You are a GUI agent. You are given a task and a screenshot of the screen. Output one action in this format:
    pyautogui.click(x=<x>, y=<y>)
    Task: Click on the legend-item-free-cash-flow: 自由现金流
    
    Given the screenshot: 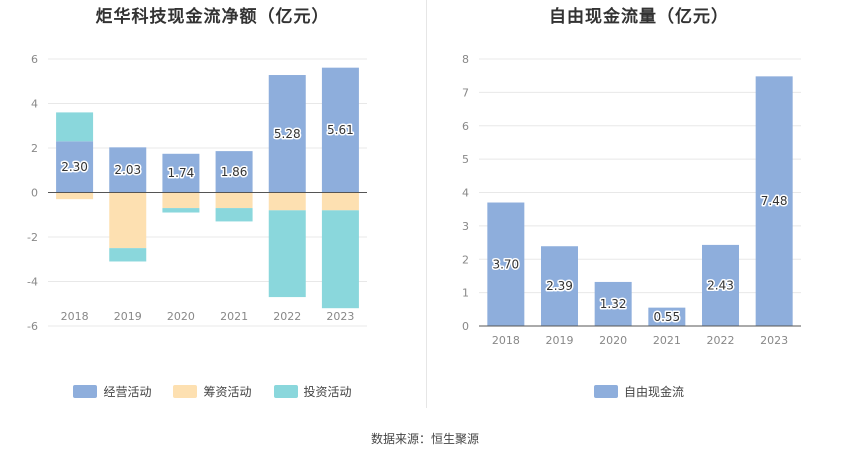 What is the action you would take?
    pyautogui.click(x=638, y=391)
    